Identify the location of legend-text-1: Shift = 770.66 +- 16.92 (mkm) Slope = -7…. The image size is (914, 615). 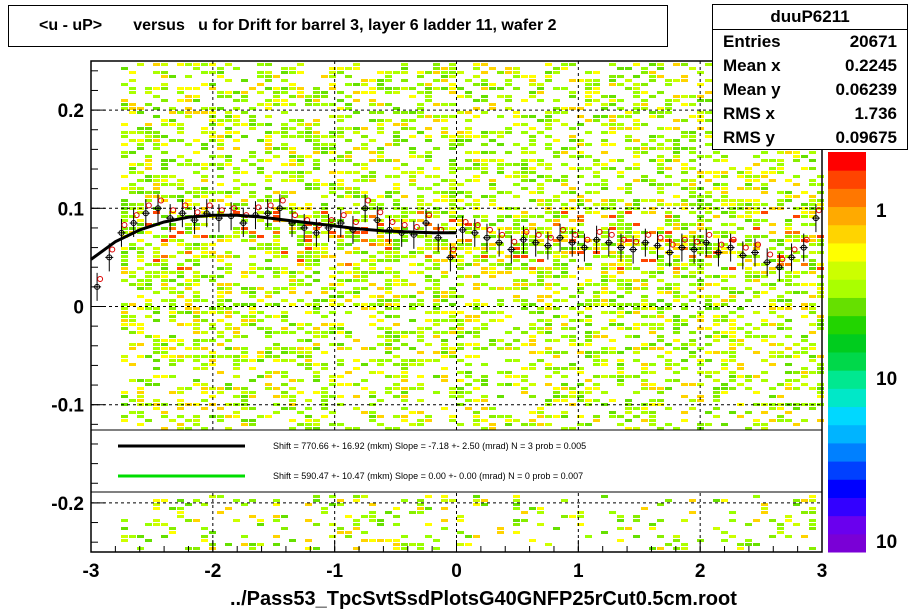
(429, 446).